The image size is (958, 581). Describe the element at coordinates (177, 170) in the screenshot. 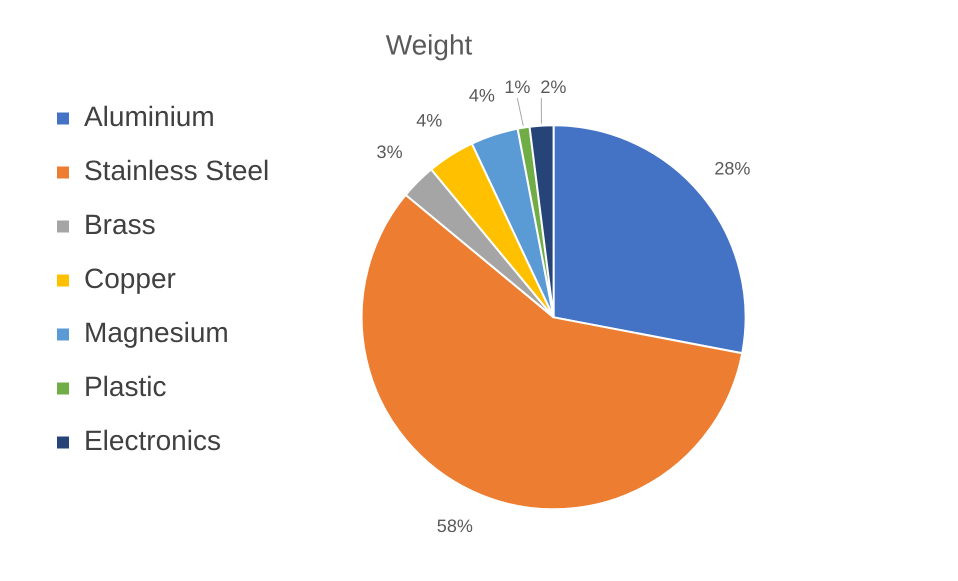

I see `legend-label: Stainless Steel` at that location.